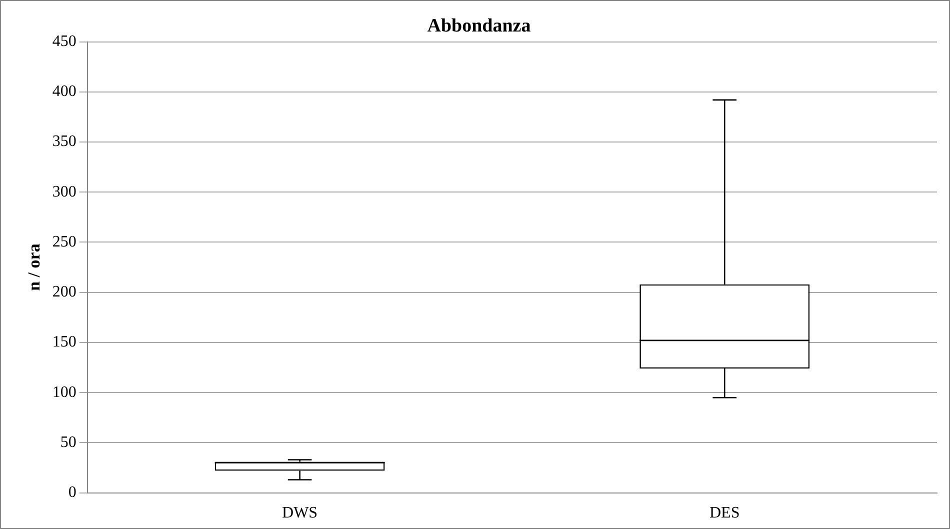  What do you see at coordinates (64, 292) in the screenshot?
I see `y-tick-label: 200` at bounding box center [64, 292].